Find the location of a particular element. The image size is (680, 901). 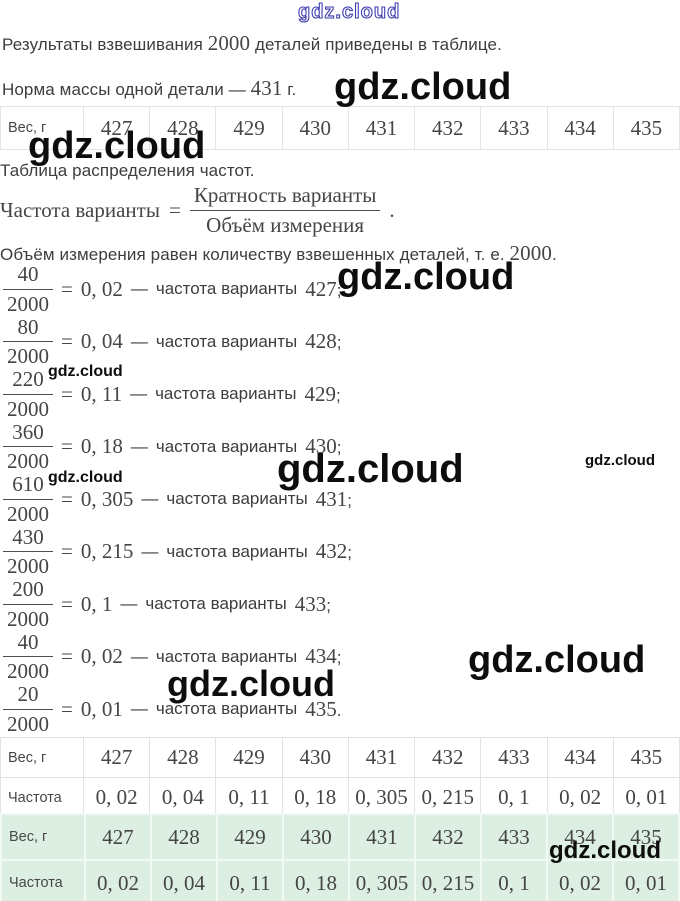

fraction-numerator: 430 is located at coordinates (28, 536).